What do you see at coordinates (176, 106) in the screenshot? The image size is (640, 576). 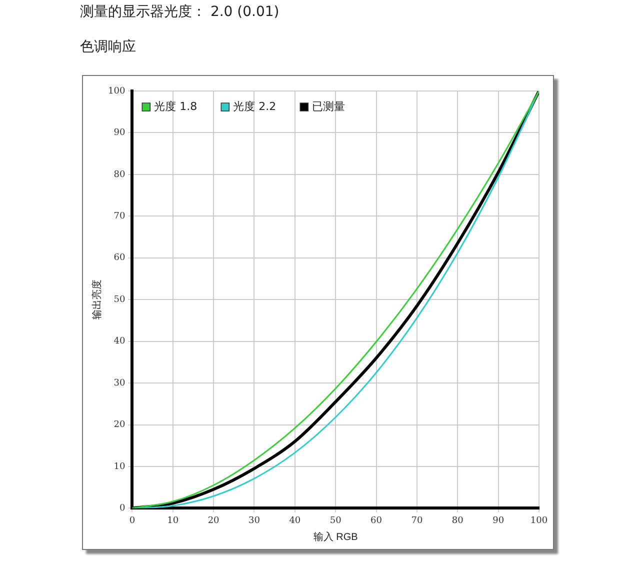 I see `legend-label: 光度 1.8` at bounding box center [176, 106].